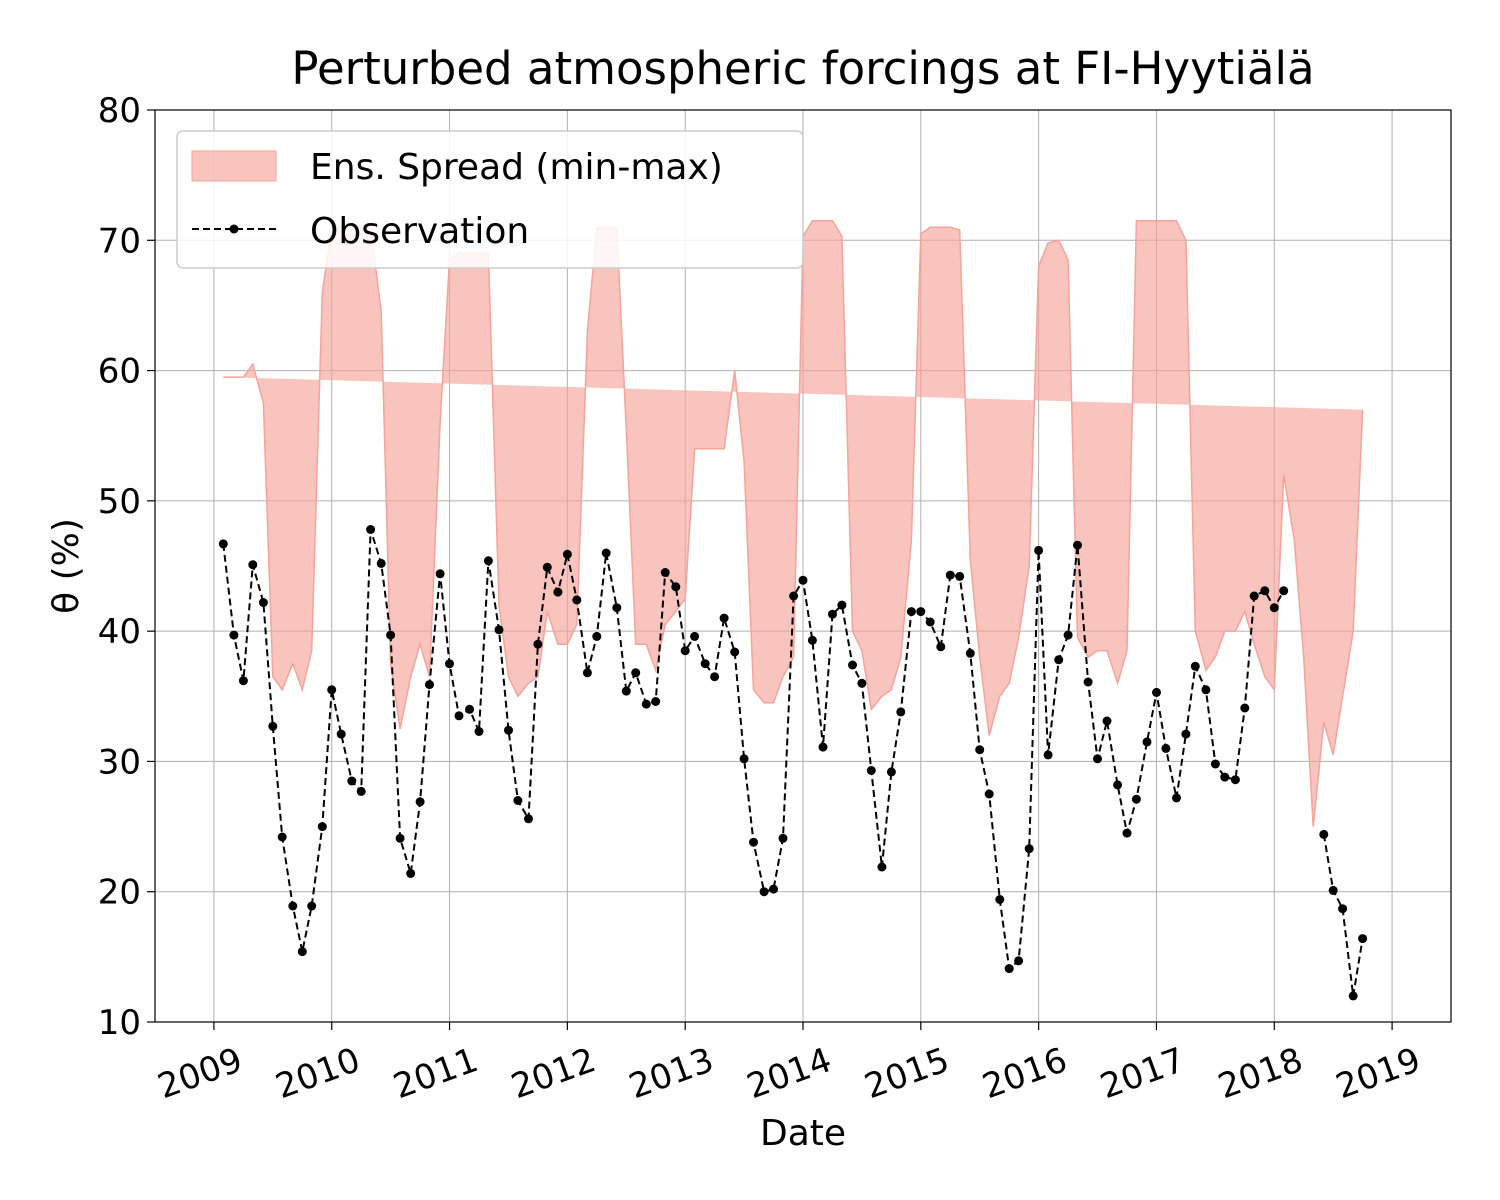  Describe the element at coordinates (119, 632) in the screenshot. I see `y-tick-label: 40` at that location.